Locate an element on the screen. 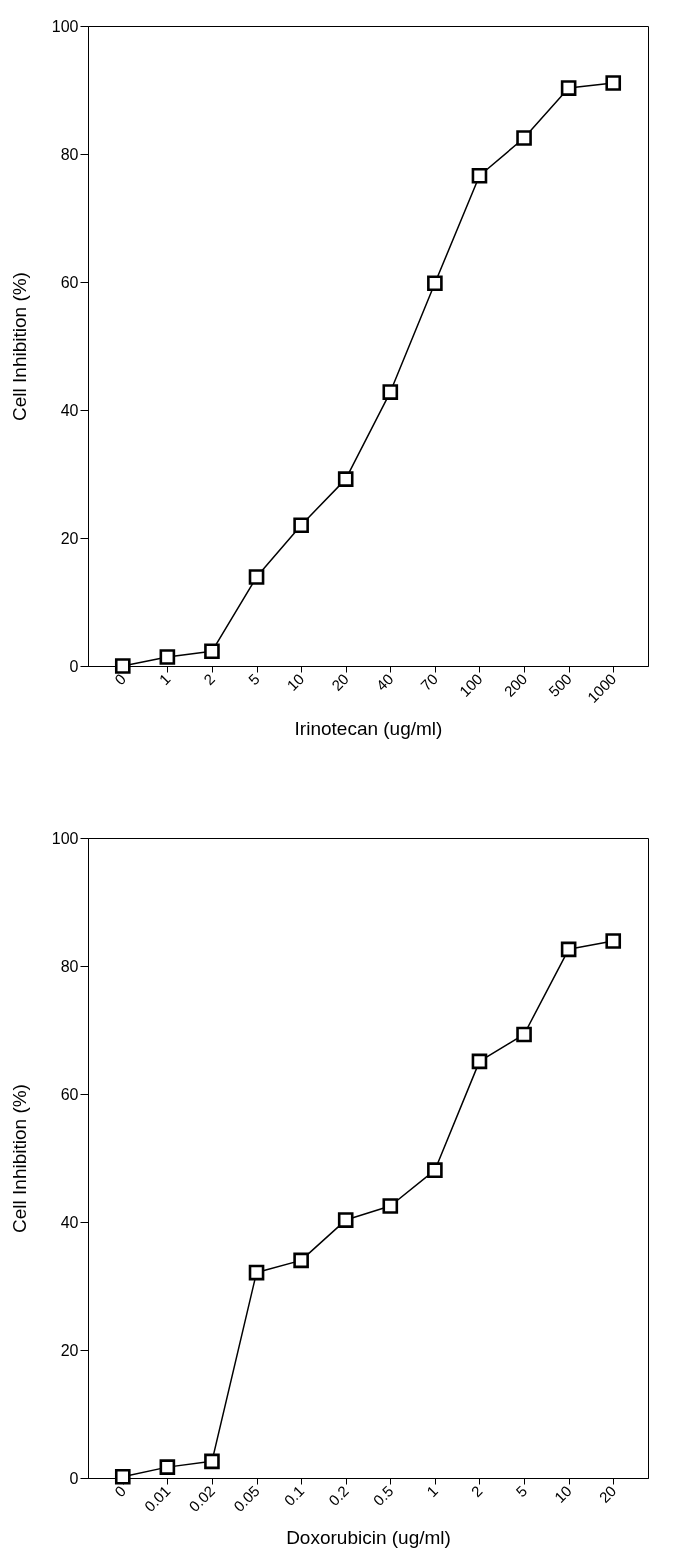 The image size is (696, 1565). x-axis-title: Doxorubicin (ug/ml) is located at coordinates (368, 1537).